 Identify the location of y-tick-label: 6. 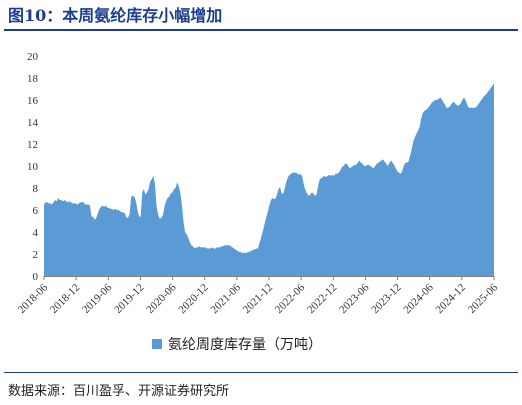
(36, 211).